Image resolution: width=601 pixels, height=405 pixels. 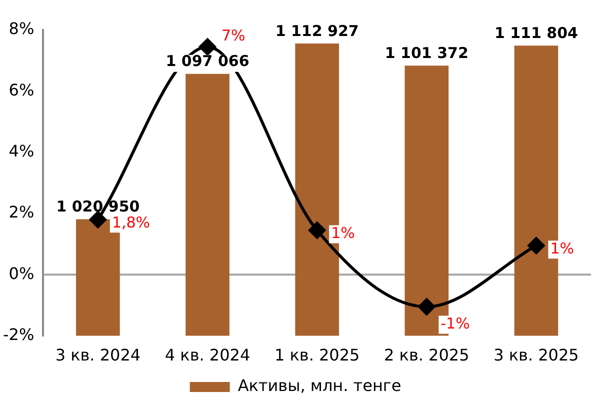 What do you see at coordinates (18, 334) in the screenshot?
I see `y-tick-label: -2%` at bounding box center [18, 334].